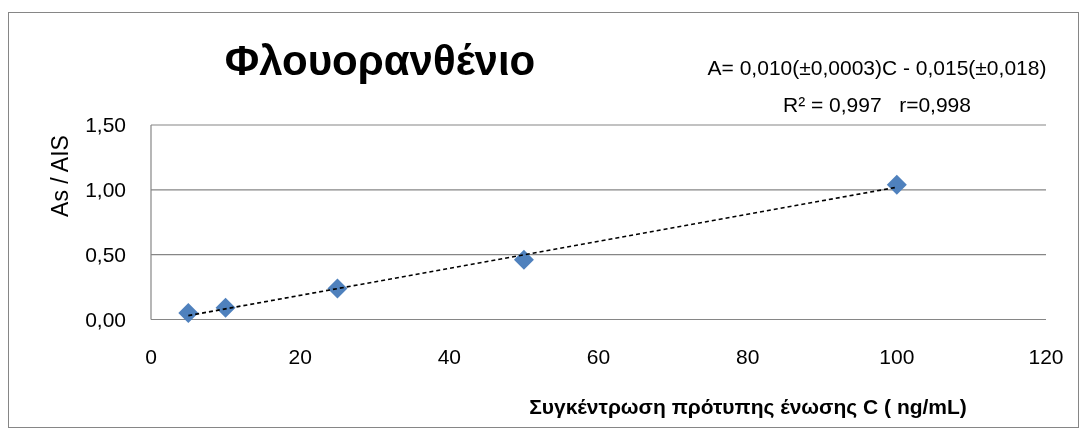 This screenshot has height=436, width=1088. I want to click on y-axis-title: As / AIS, so click(60, 176).